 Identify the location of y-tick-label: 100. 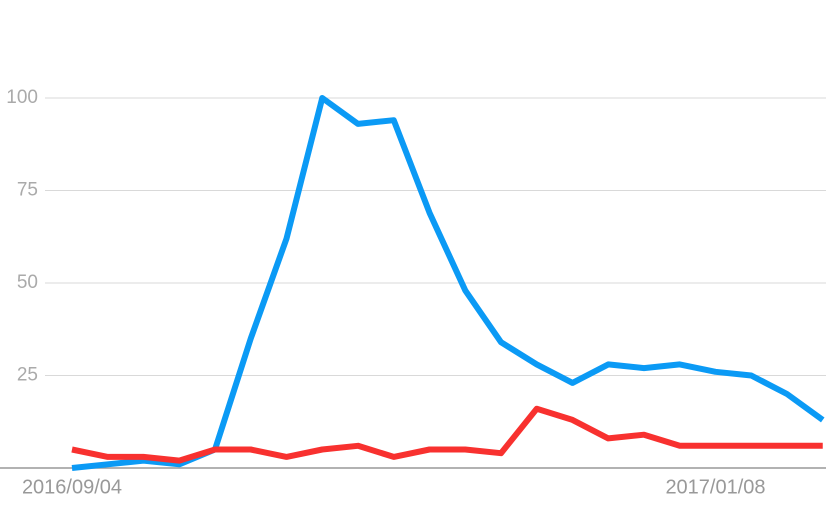
(22, 97).